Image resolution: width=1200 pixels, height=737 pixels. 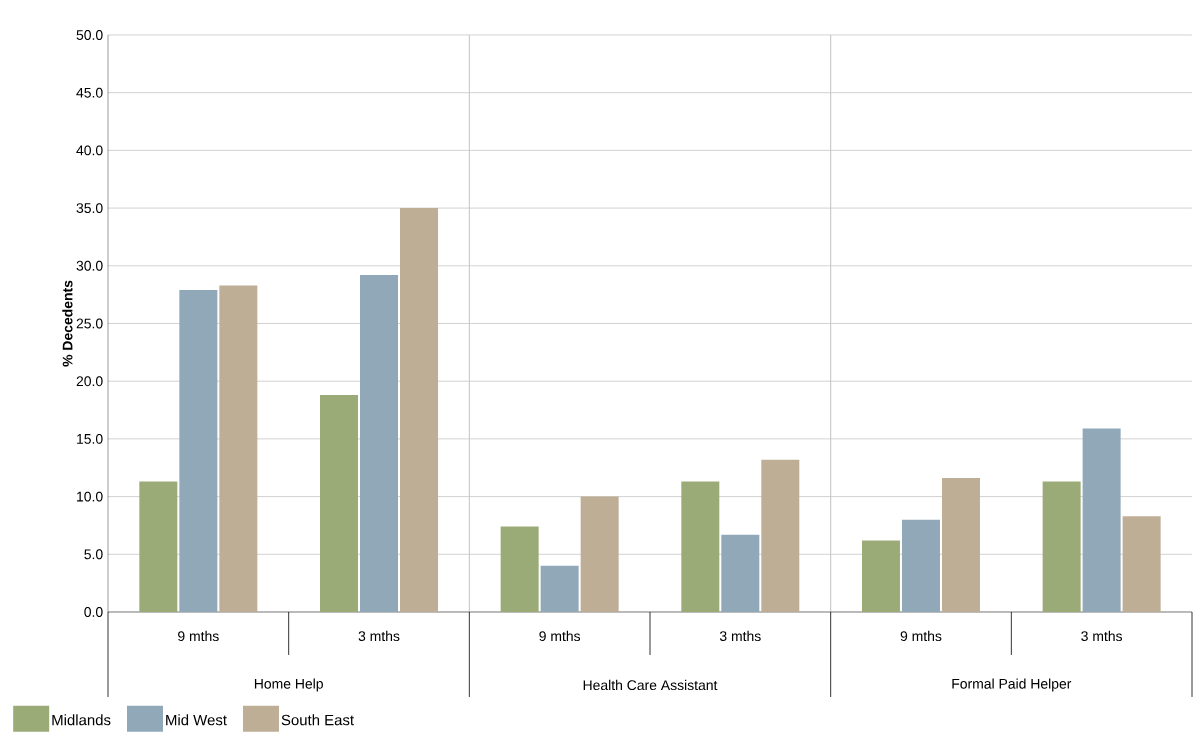 What do you see at coordinates (90, 496) in the screenshot?
I see `y-tick-label: 10.0` at bounding box center [90, 496].